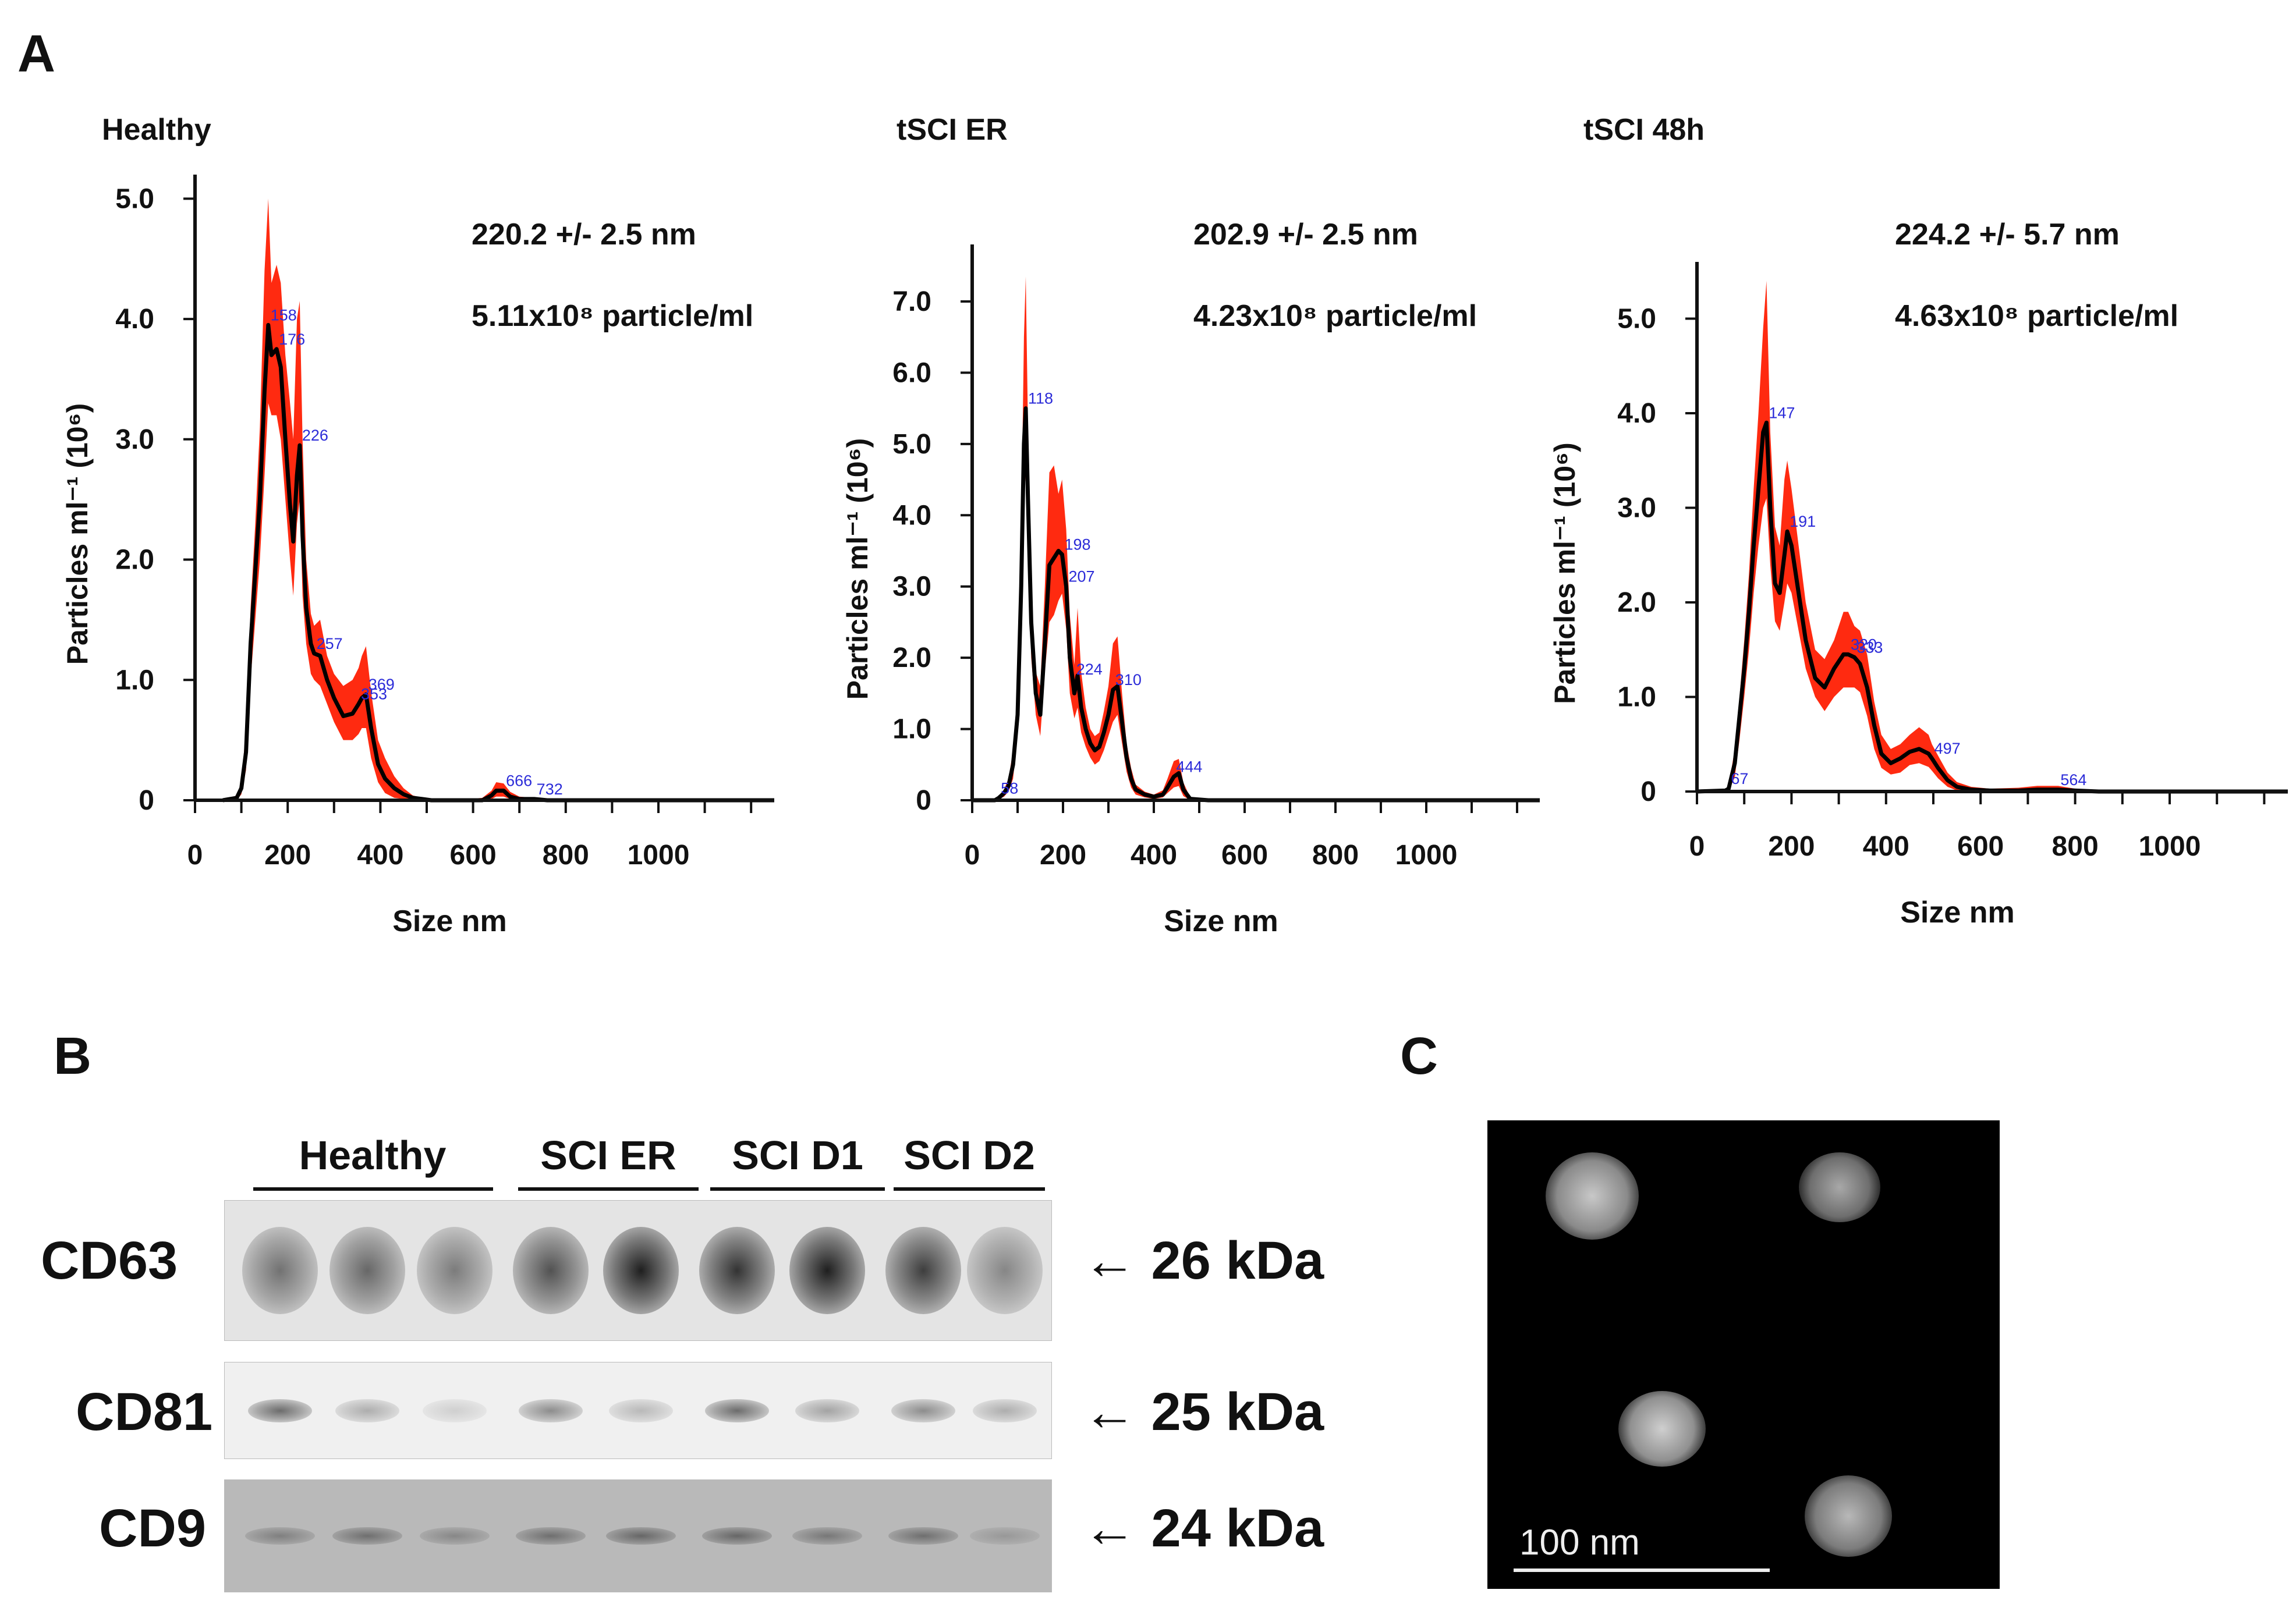 The width and height of the screenshot is (2296, 1604). What do you see at coordinates (2073, 780) in the screenshot?
I see `peak-label: 564` at bounding box center [2073, 780].